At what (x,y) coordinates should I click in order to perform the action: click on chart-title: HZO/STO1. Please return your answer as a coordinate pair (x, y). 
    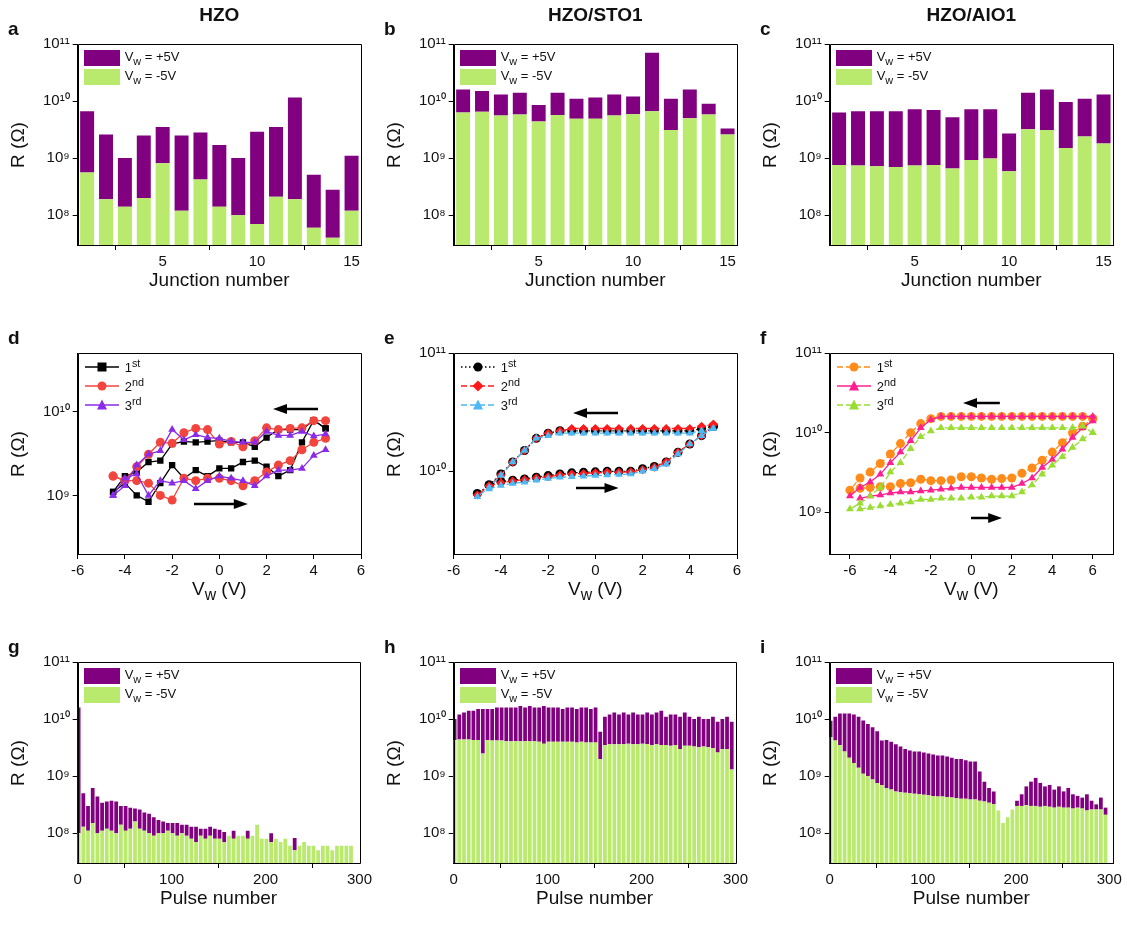
    Looking at the image, I should click on (595, 15).